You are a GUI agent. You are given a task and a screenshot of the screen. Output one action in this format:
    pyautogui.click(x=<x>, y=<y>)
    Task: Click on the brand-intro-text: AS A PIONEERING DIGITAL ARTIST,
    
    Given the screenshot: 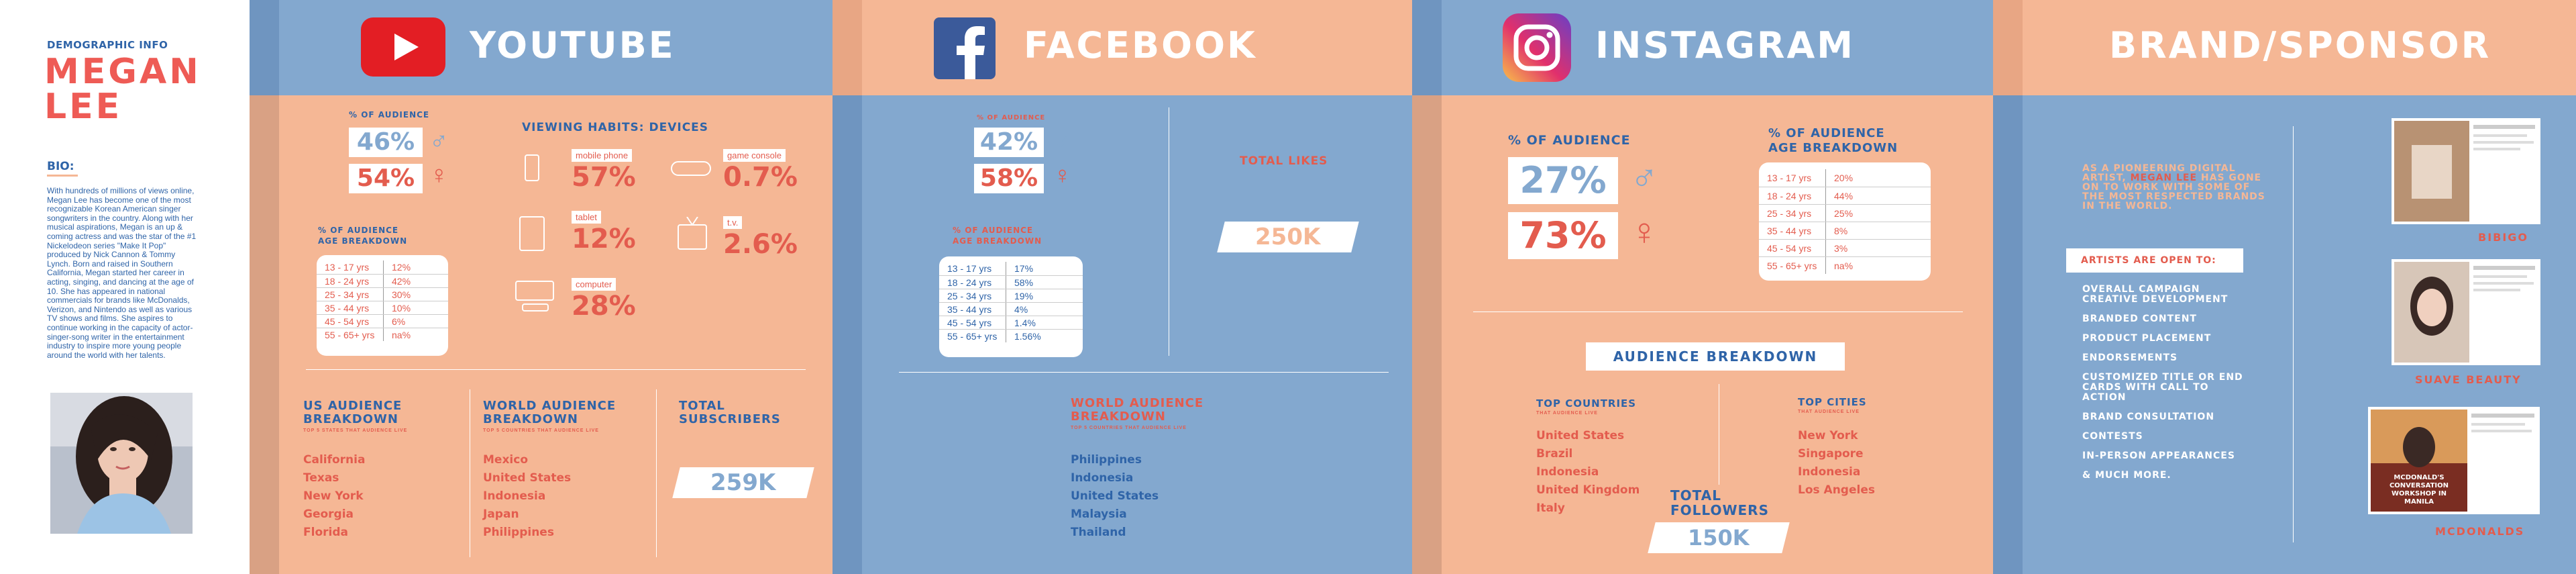 What is the action you would take?
    pyautogui.click(x=2159, y=173)
    